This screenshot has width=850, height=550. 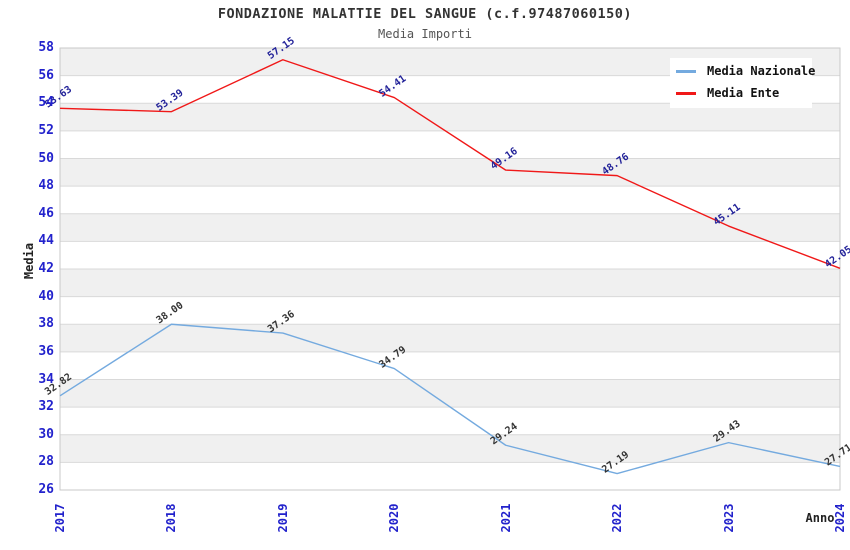 I want to click on y-tick-label: 46, so click(x=46, y=213).